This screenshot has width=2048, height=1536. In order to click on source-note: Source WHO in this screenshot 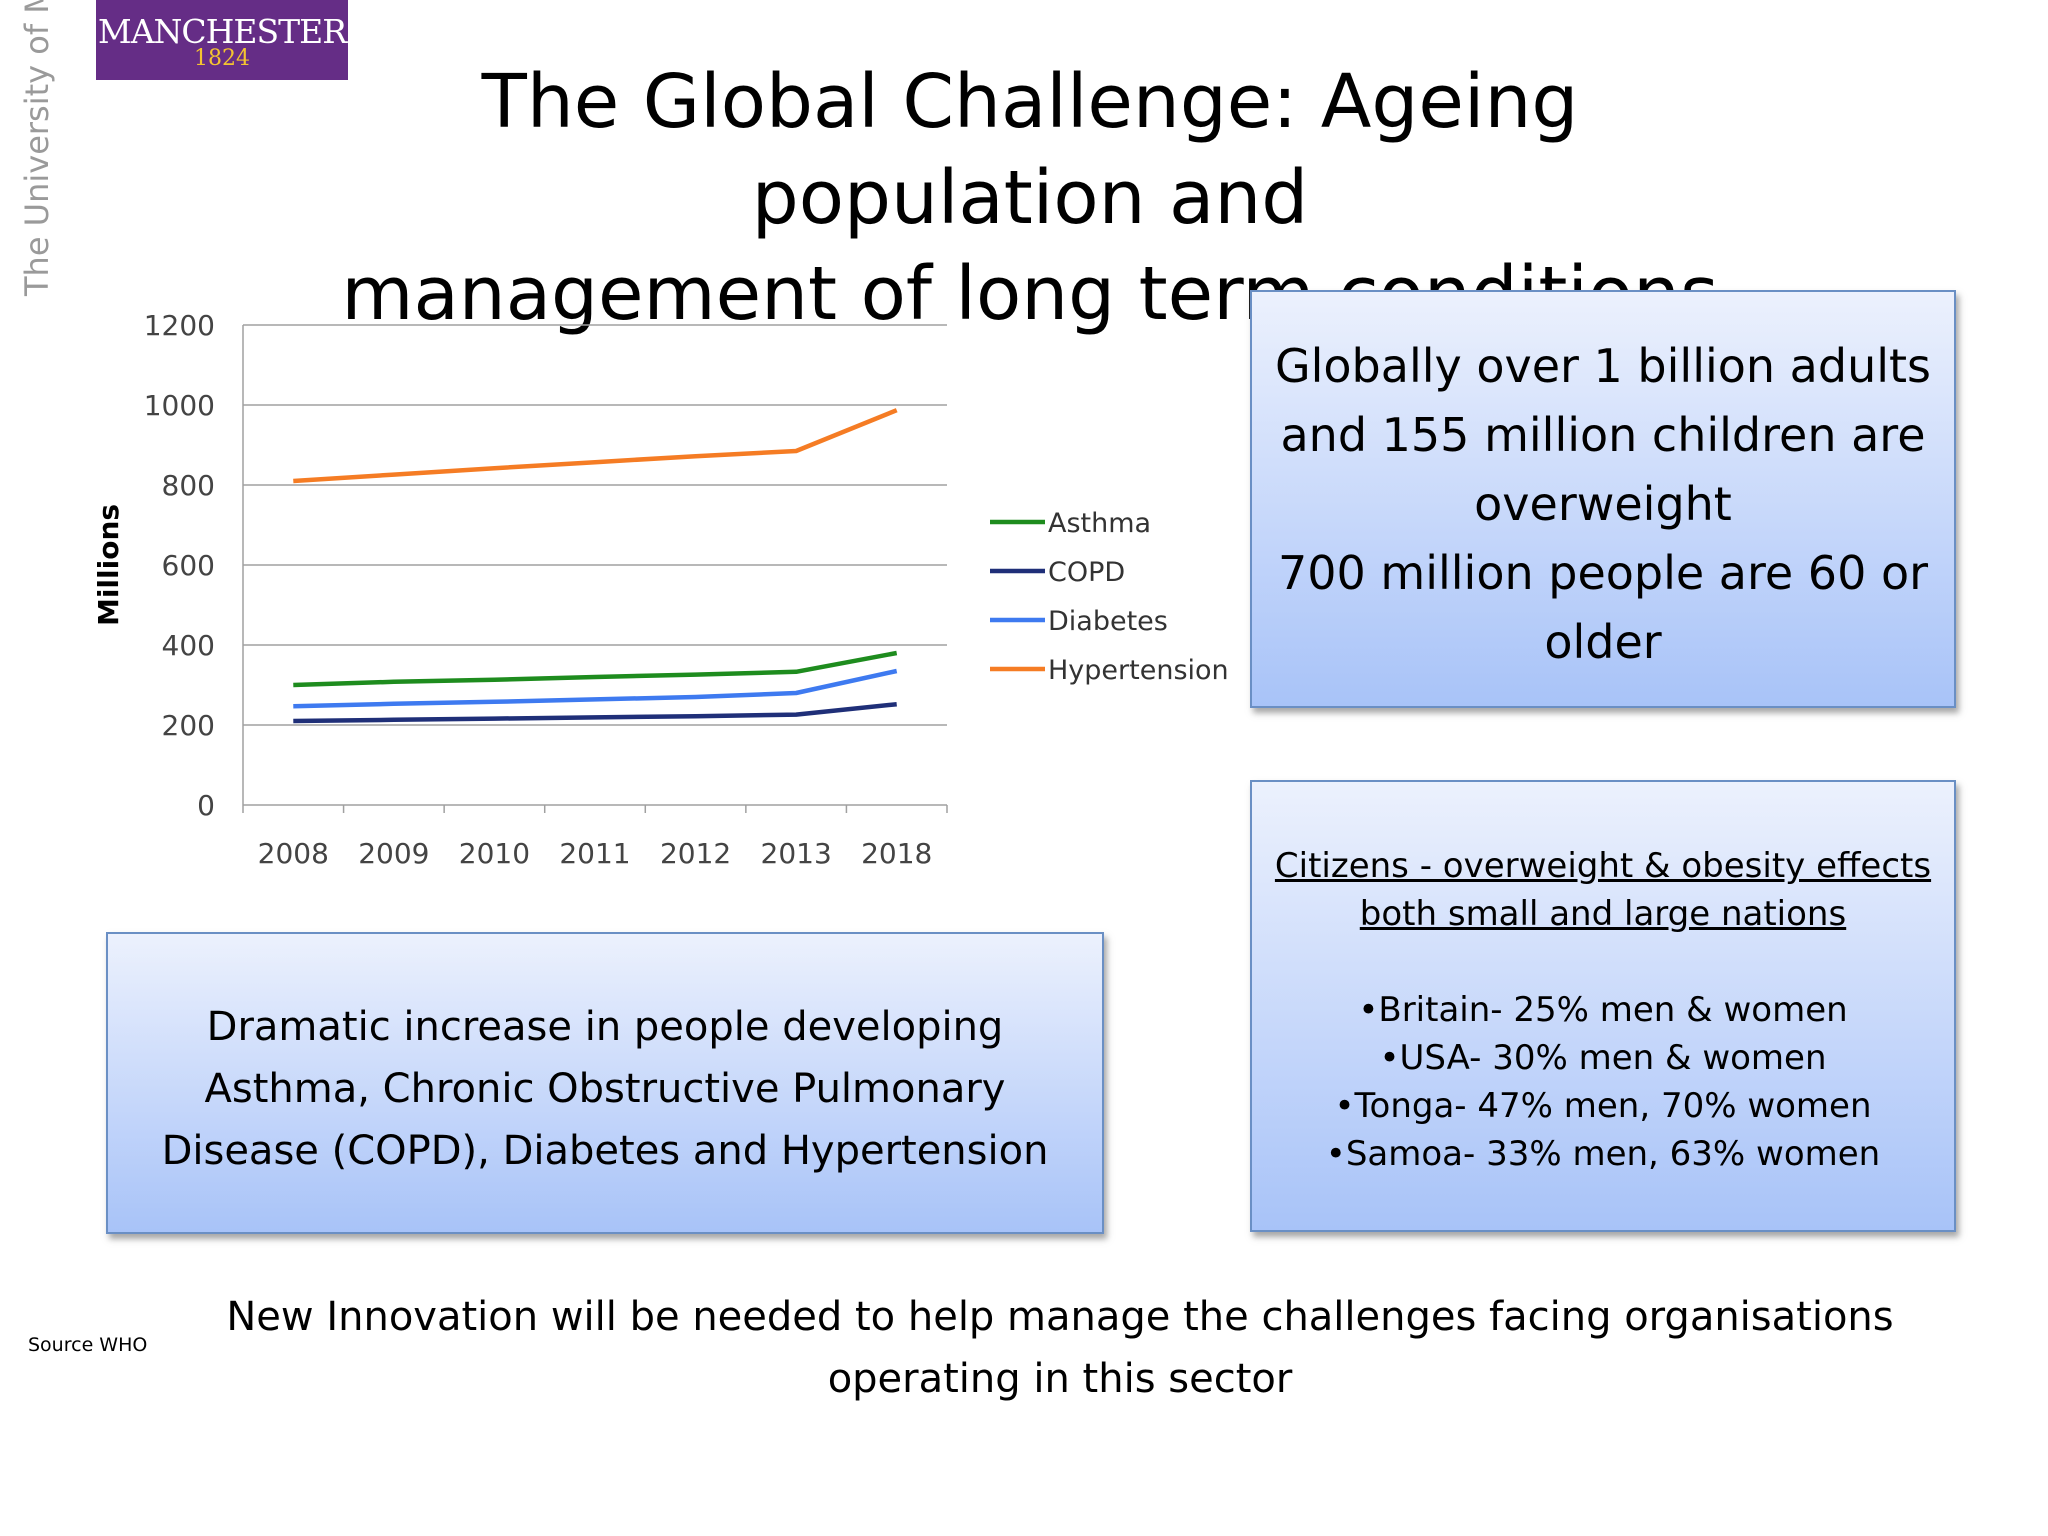, I will do `click(88, 1345)`.